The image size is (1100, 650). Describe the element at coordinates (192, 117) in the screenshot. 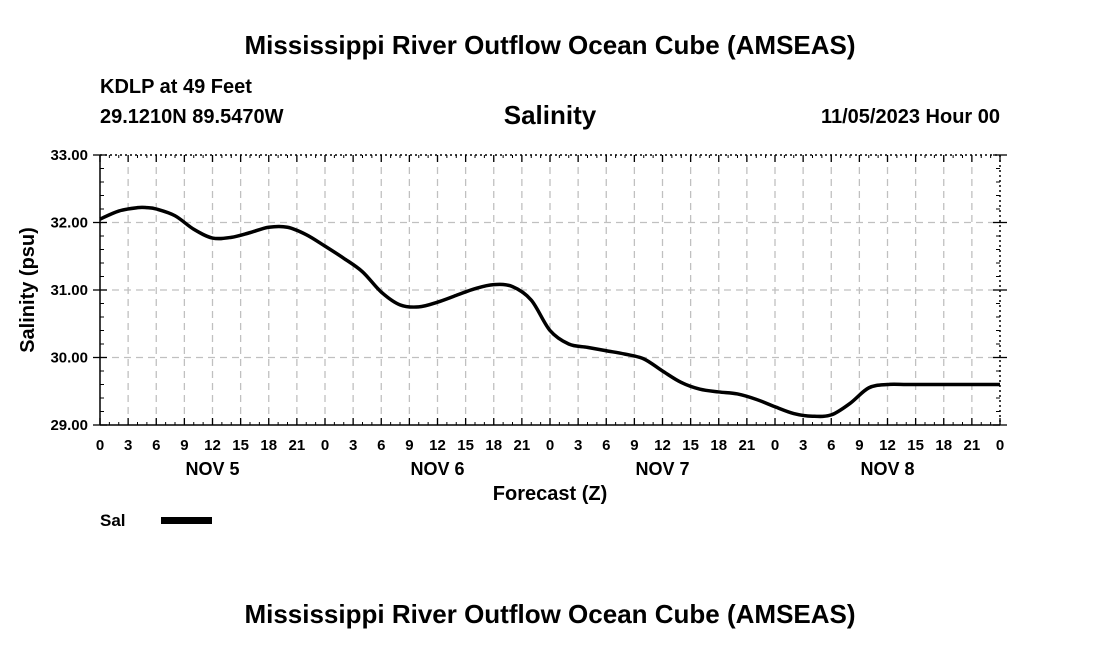

I see `coordinates-label: 29.1210N 89.5470W` at that location.